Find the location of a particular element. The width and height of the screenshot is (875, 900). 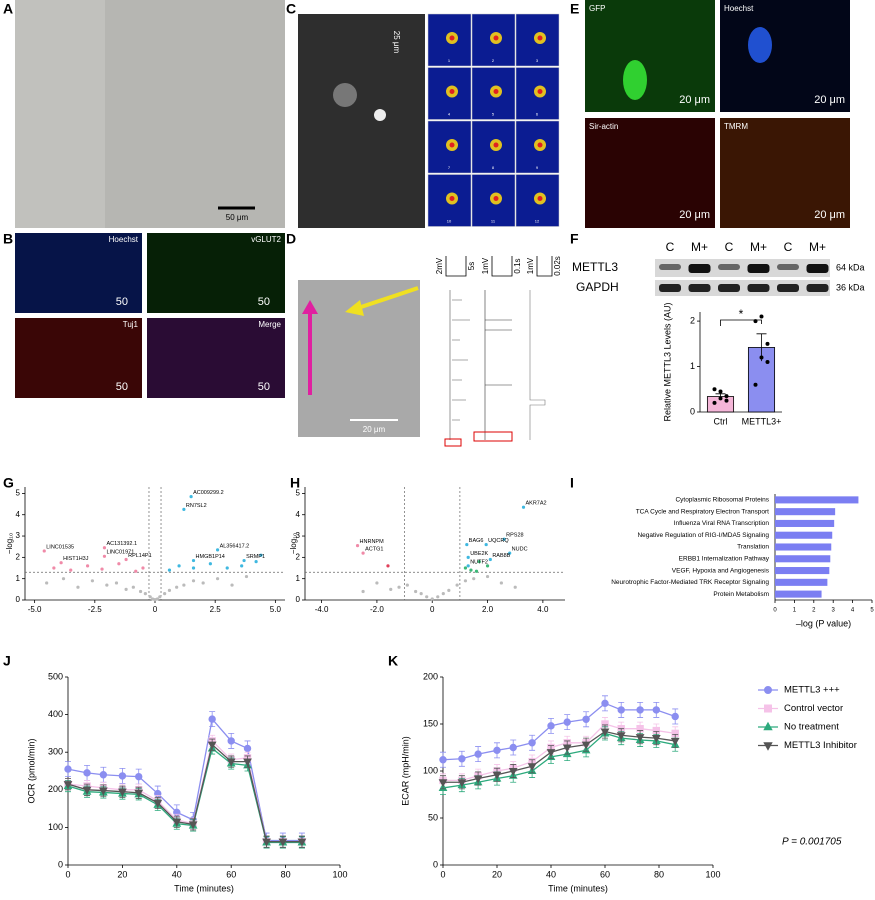

x-tick-label: 20 is located at coordinates (122, 874).